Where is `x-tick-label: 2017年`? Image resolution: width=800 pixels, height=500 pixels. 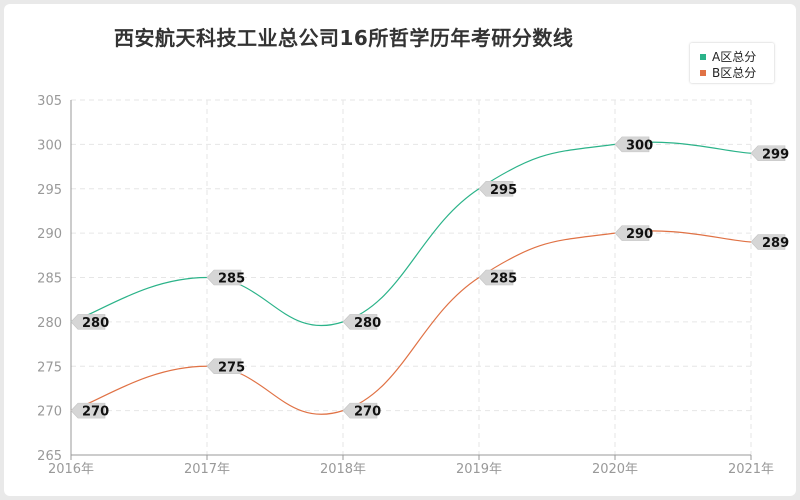
x-tick-label: 2017年 is located at coordinates (207, 469).